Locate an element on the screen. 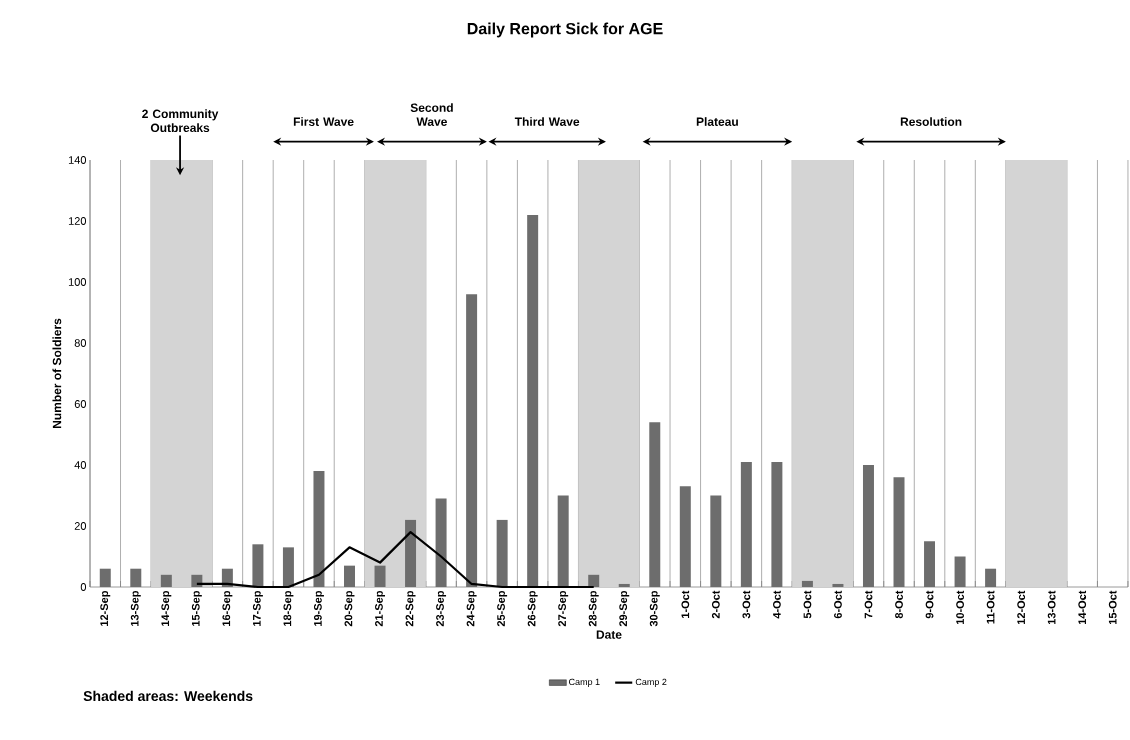 The image size is (1130, 740). x-tick-label: 26-Sep is located at coordinates (532, 609).